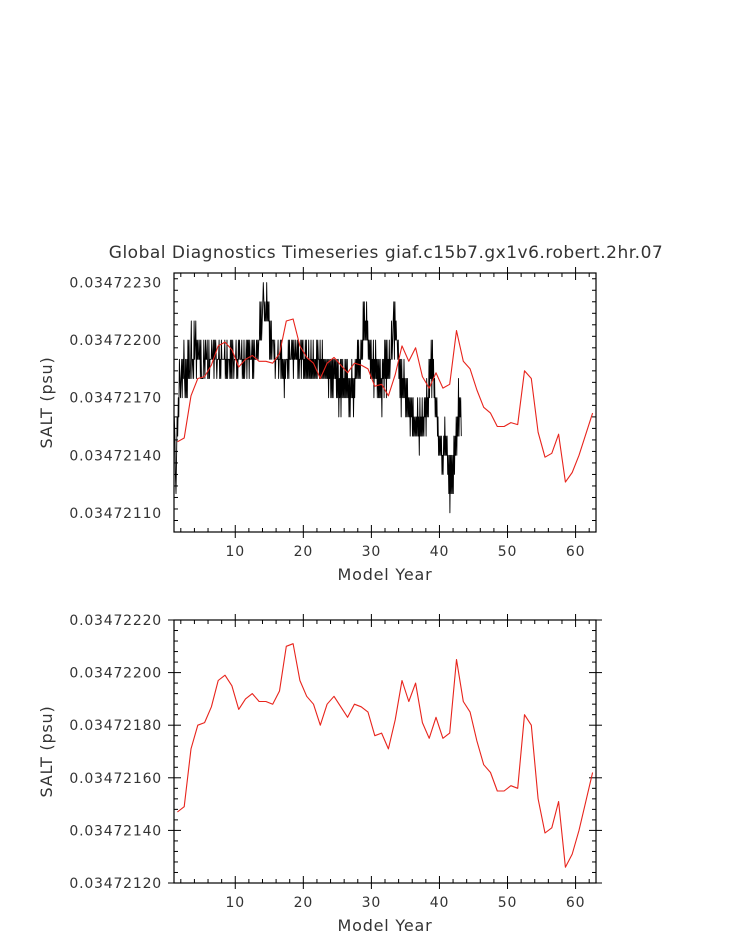 This screenshot has width=733, height=945. What do you see at coordinates (115, 779) in the screenshot?
I see `y-tick-label: 0.03472160` at bounding box center [115, 779].